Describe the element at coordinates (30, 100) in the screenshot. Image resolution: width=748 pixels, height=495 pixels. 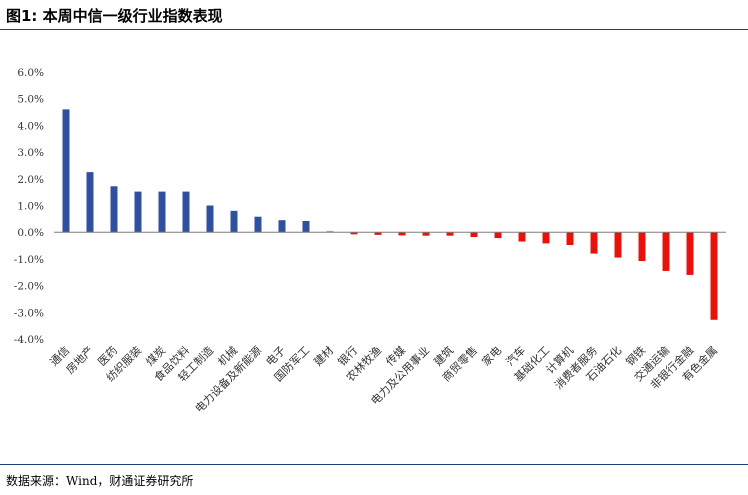
I see `y-tick-label: 5.0%` at that location.